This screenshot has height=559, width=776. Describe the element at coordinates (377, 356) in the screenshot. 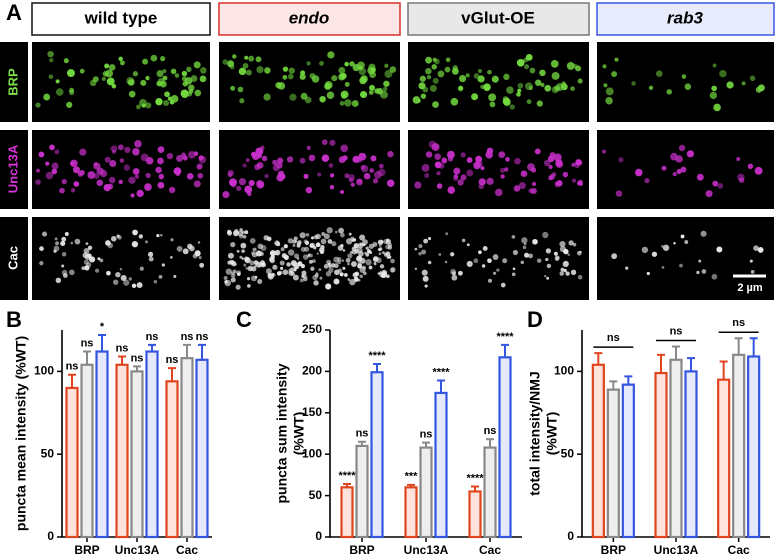

I see `significance-label: ****` at that location.